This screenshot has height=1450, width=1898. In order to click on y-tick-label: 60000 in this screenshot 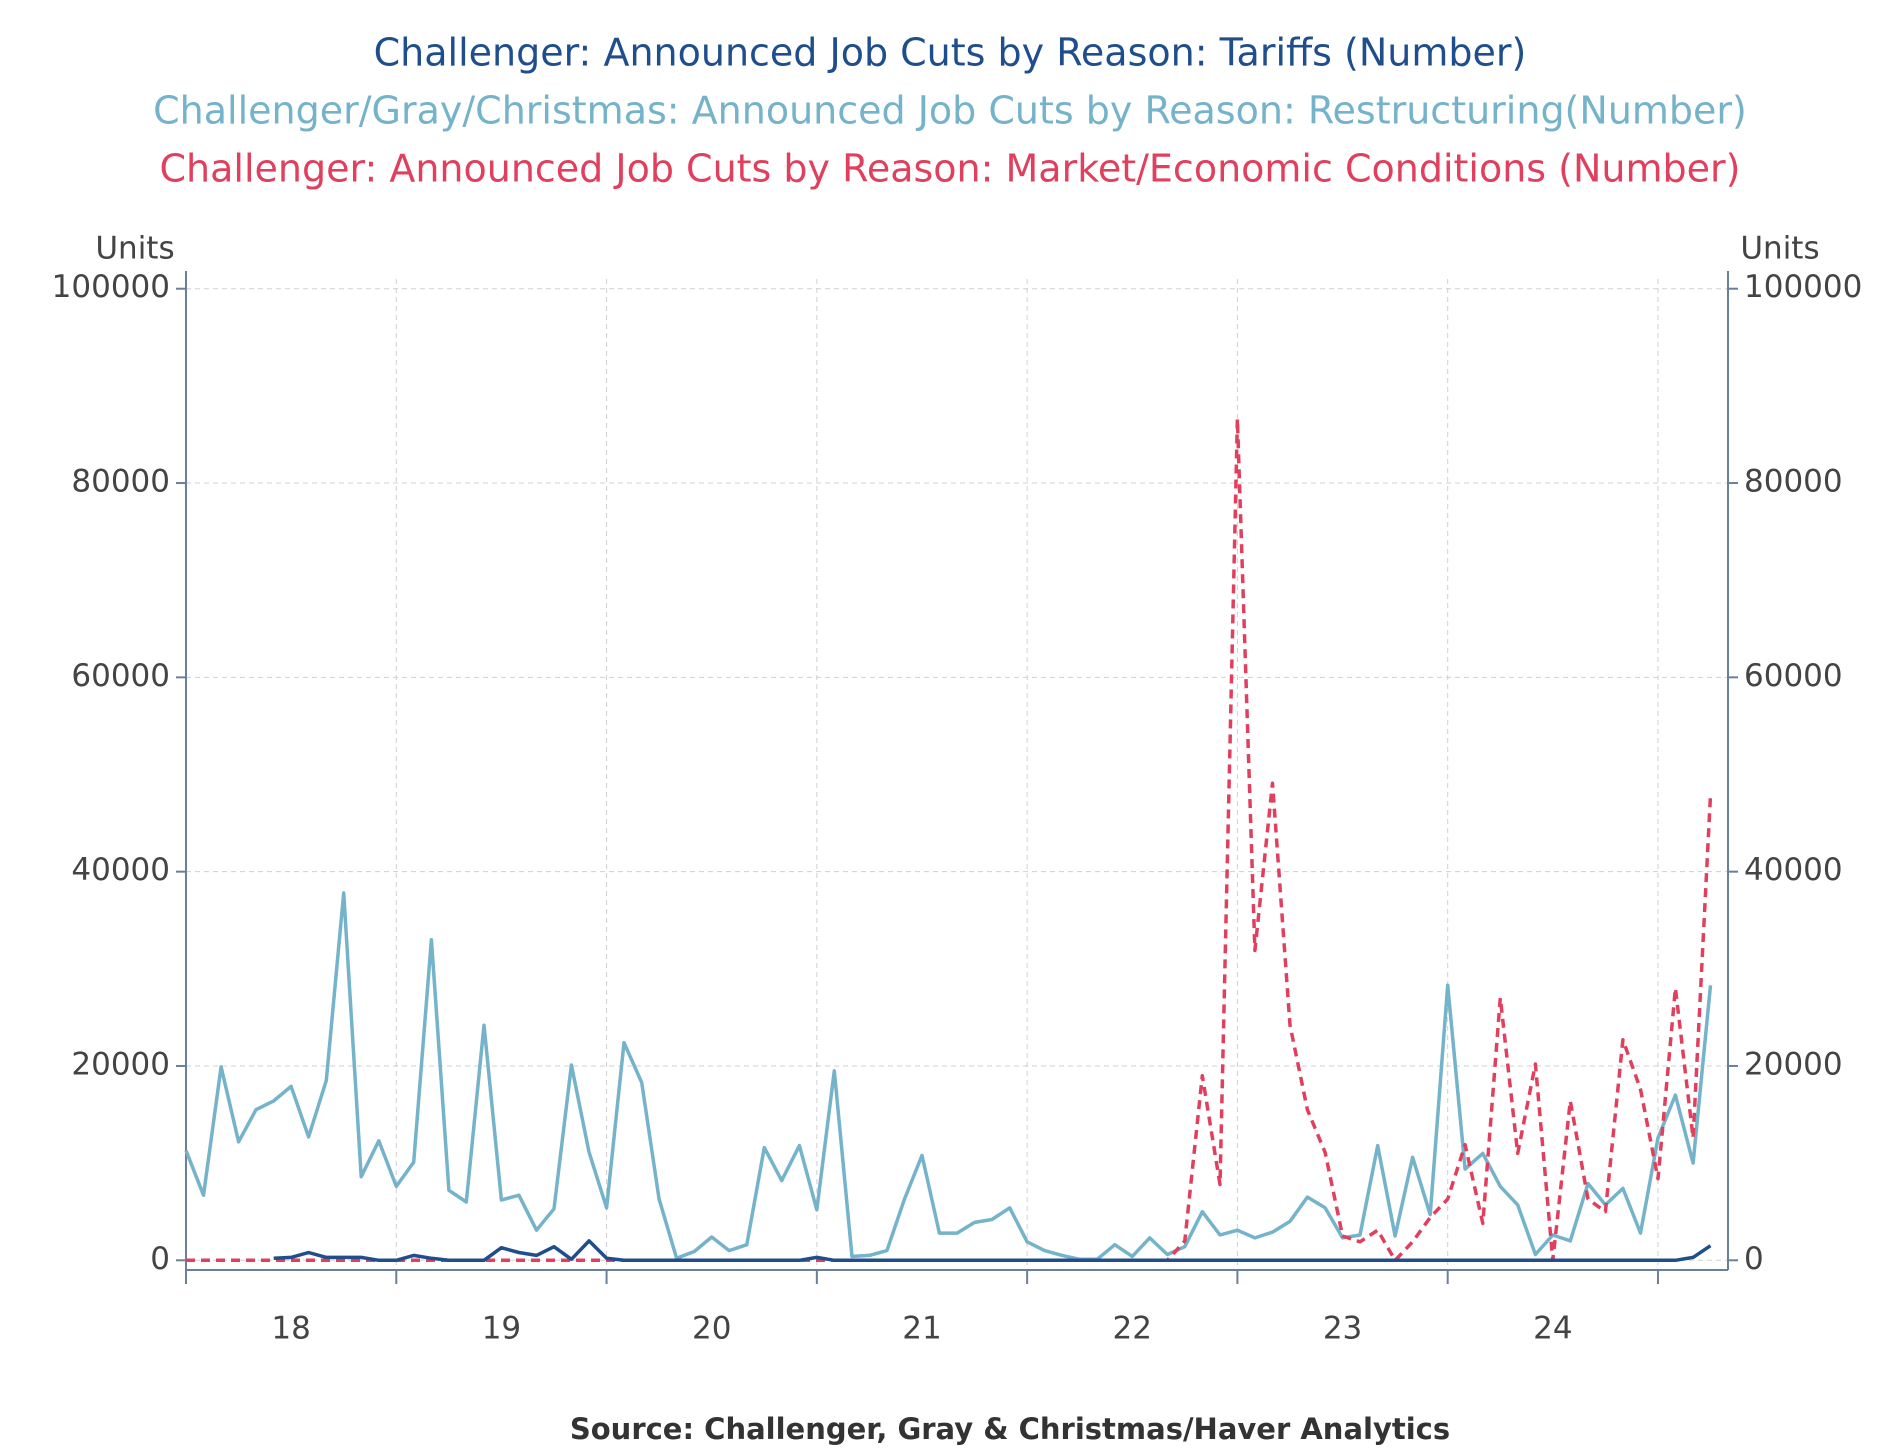, I will do `click(120, 676)`.